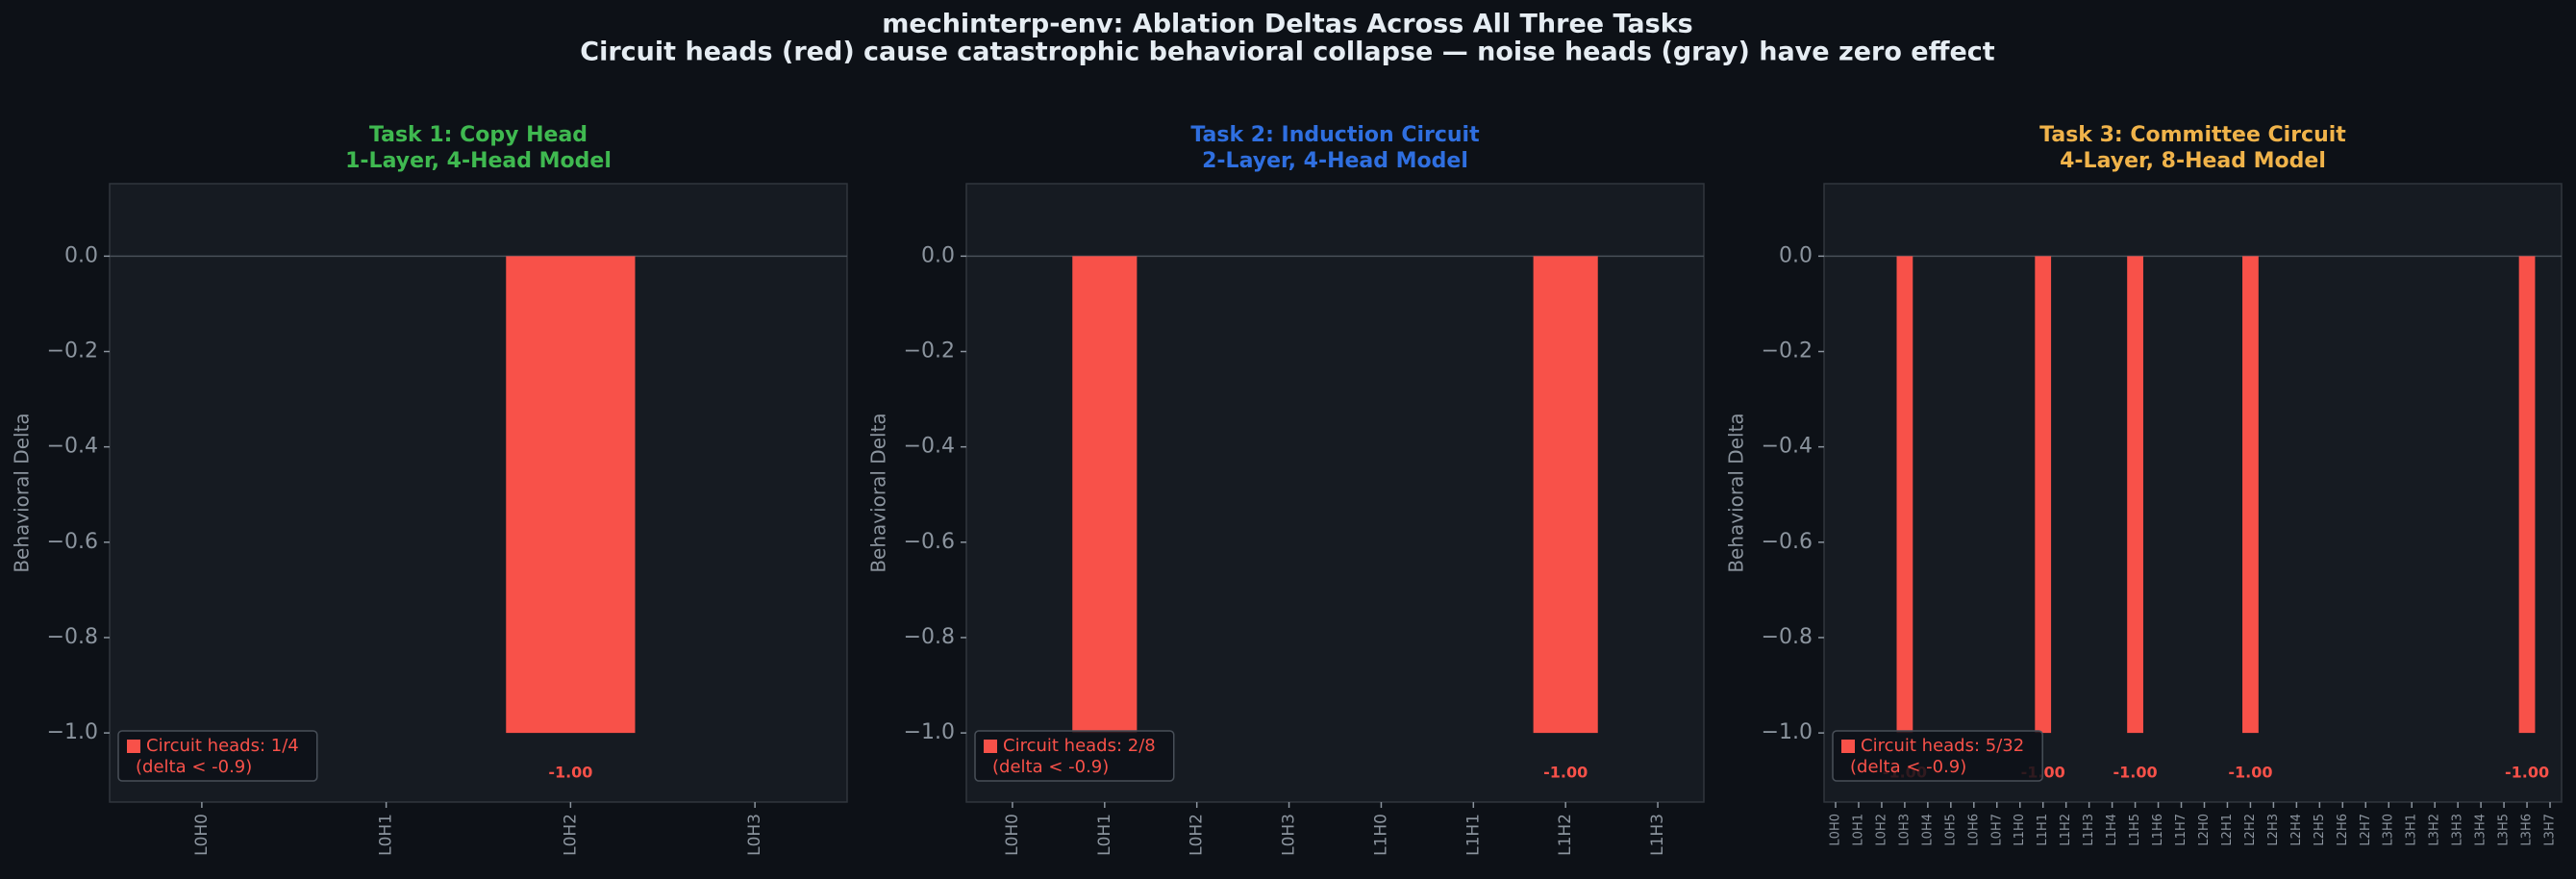 The height and width of the screenshot is (879, 2576). Describe the element at coordinates (2158, 830) in the screenshot. I see `x-tick-label: L1H6` at that location.